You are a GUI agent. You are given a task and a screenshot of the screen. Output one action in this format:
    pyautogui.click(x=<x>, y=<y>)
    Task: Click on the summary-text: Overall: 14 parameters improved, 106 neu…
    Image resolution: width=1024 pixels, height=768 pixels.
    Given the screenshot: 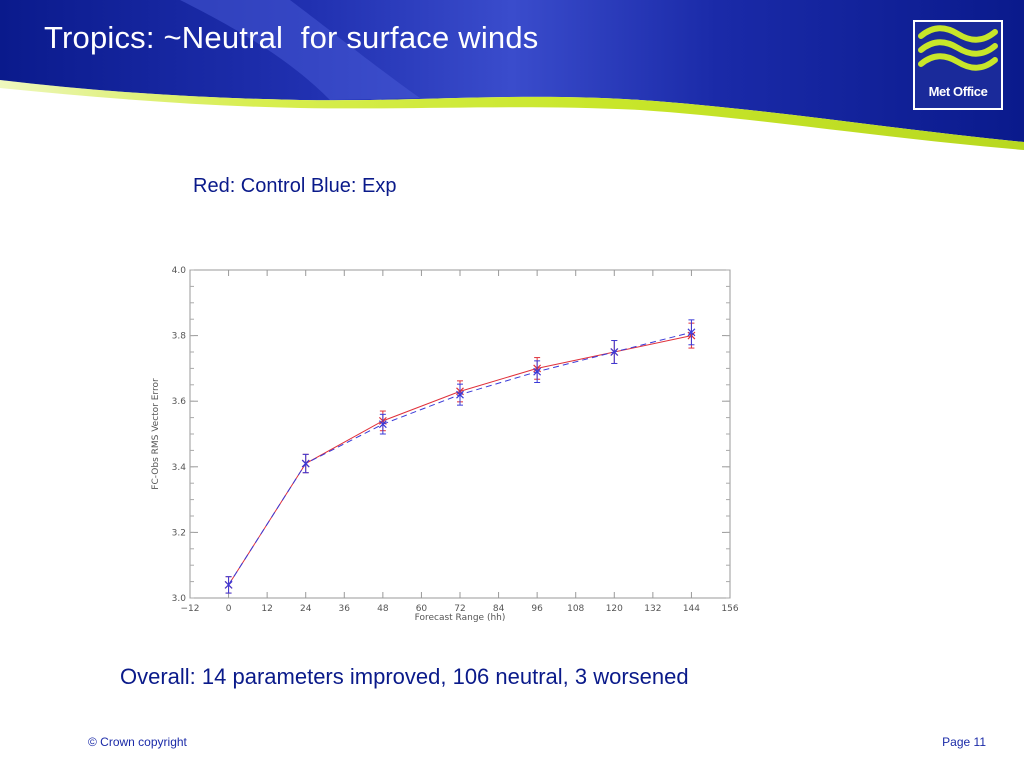 What is the action you would take?
    pyautogui.click(x=404, y=676)
    